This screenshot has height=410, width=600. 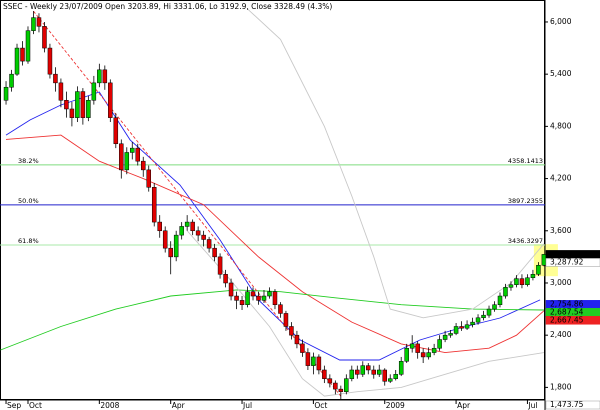 I want to click on fib-label: 61.8%, so click(x=28, y=241).